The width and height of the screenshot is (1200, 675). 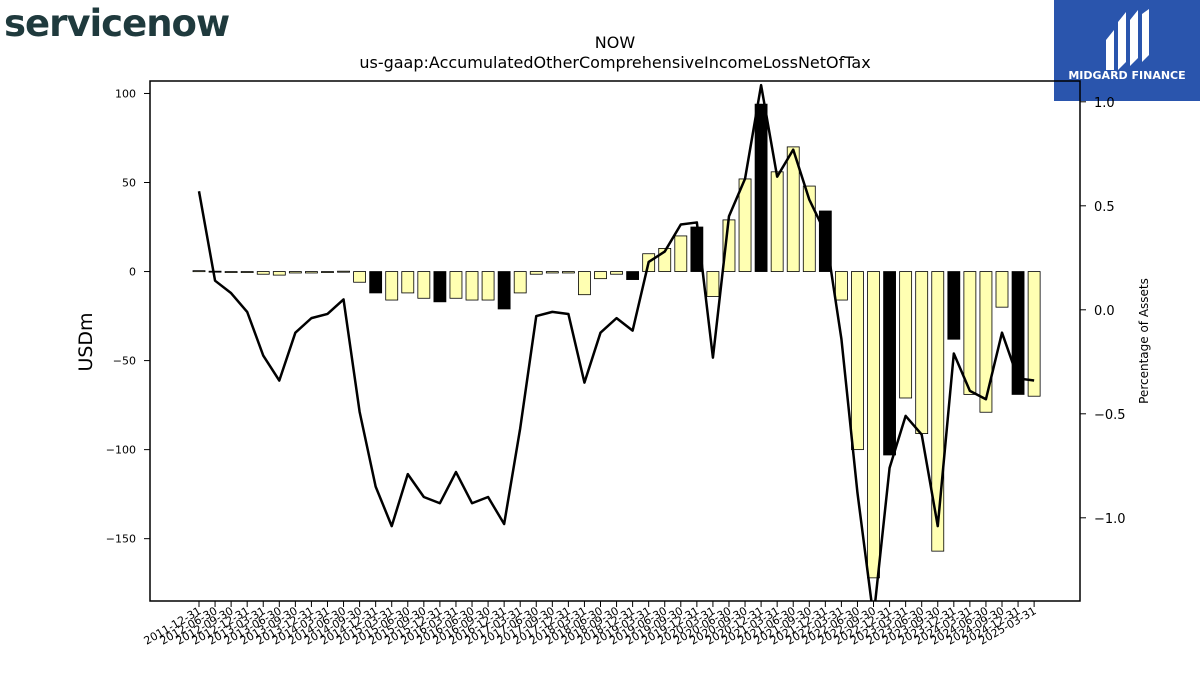 I want to click on left-axis: 100 50 0 −50 −100 −150, so click(x=128, y=316).